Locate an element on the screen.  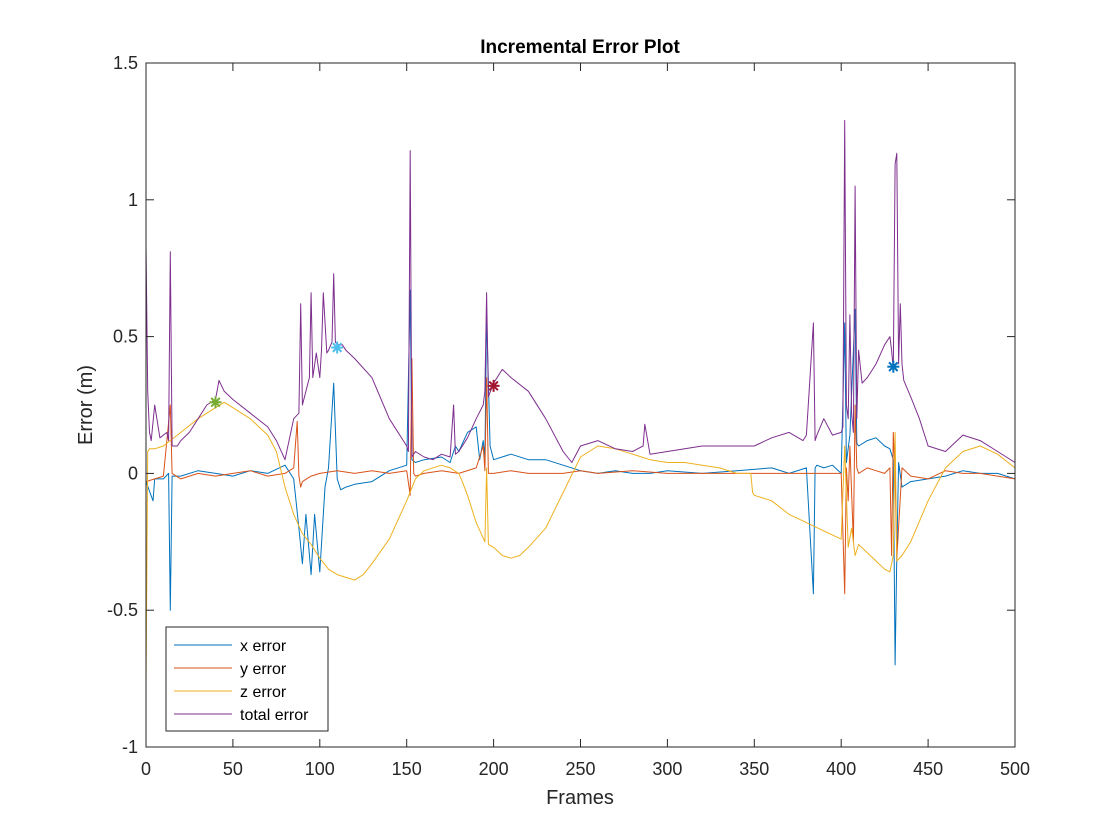
y-axis-label: Error (m) is located at coordinates (86, 405).